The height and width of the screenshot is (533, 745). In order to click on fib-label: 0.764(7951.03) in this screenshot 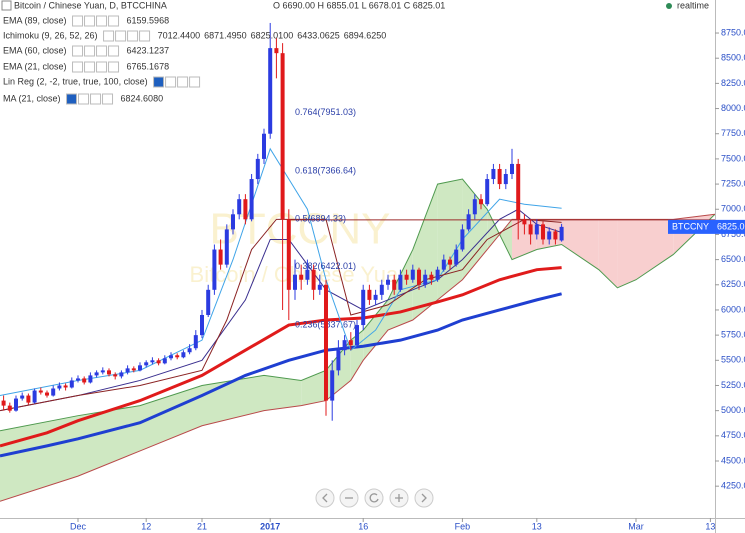, I will do `click(325, 112)`.